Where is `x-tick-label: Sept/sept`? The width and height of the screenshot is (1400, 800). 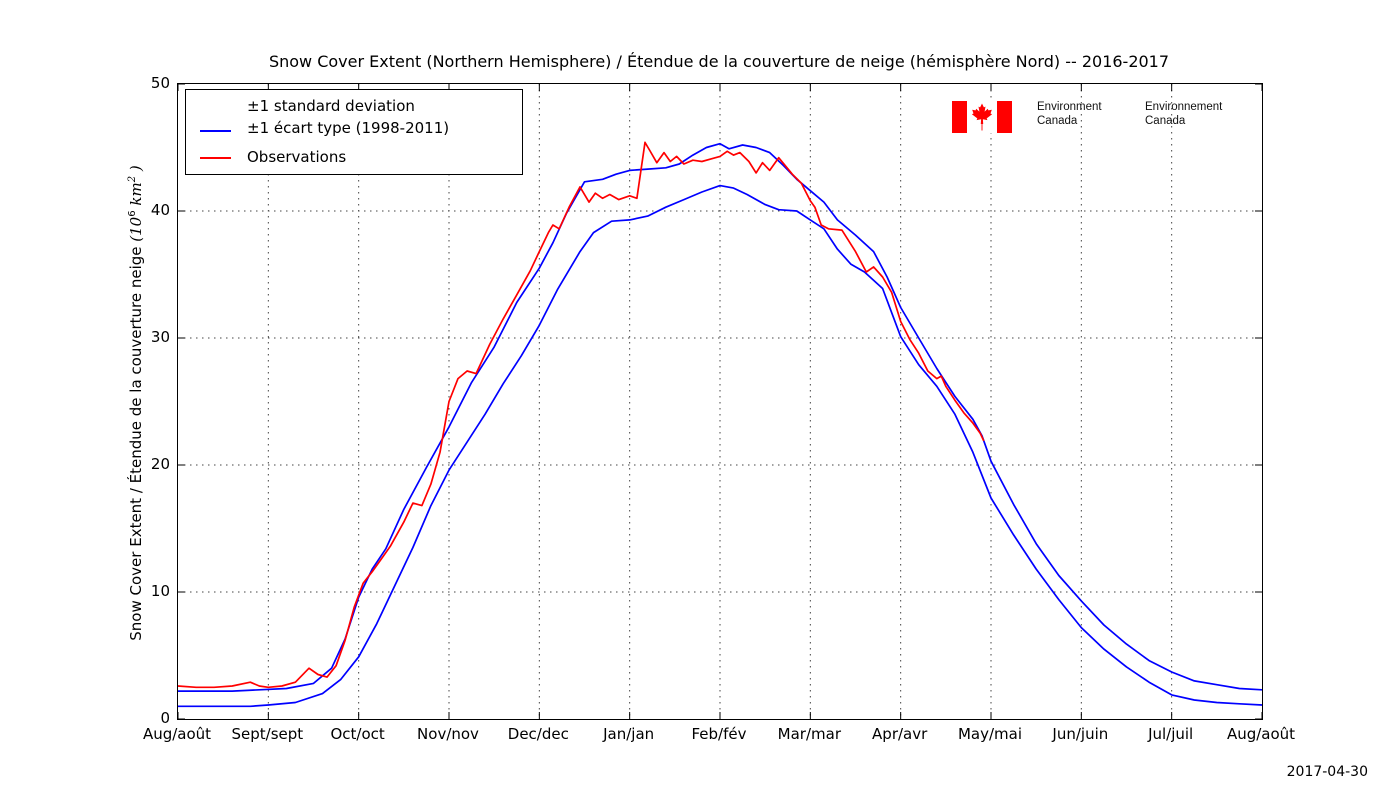 x-tick-label: Sept/sept is located at coordinates (267, 734).